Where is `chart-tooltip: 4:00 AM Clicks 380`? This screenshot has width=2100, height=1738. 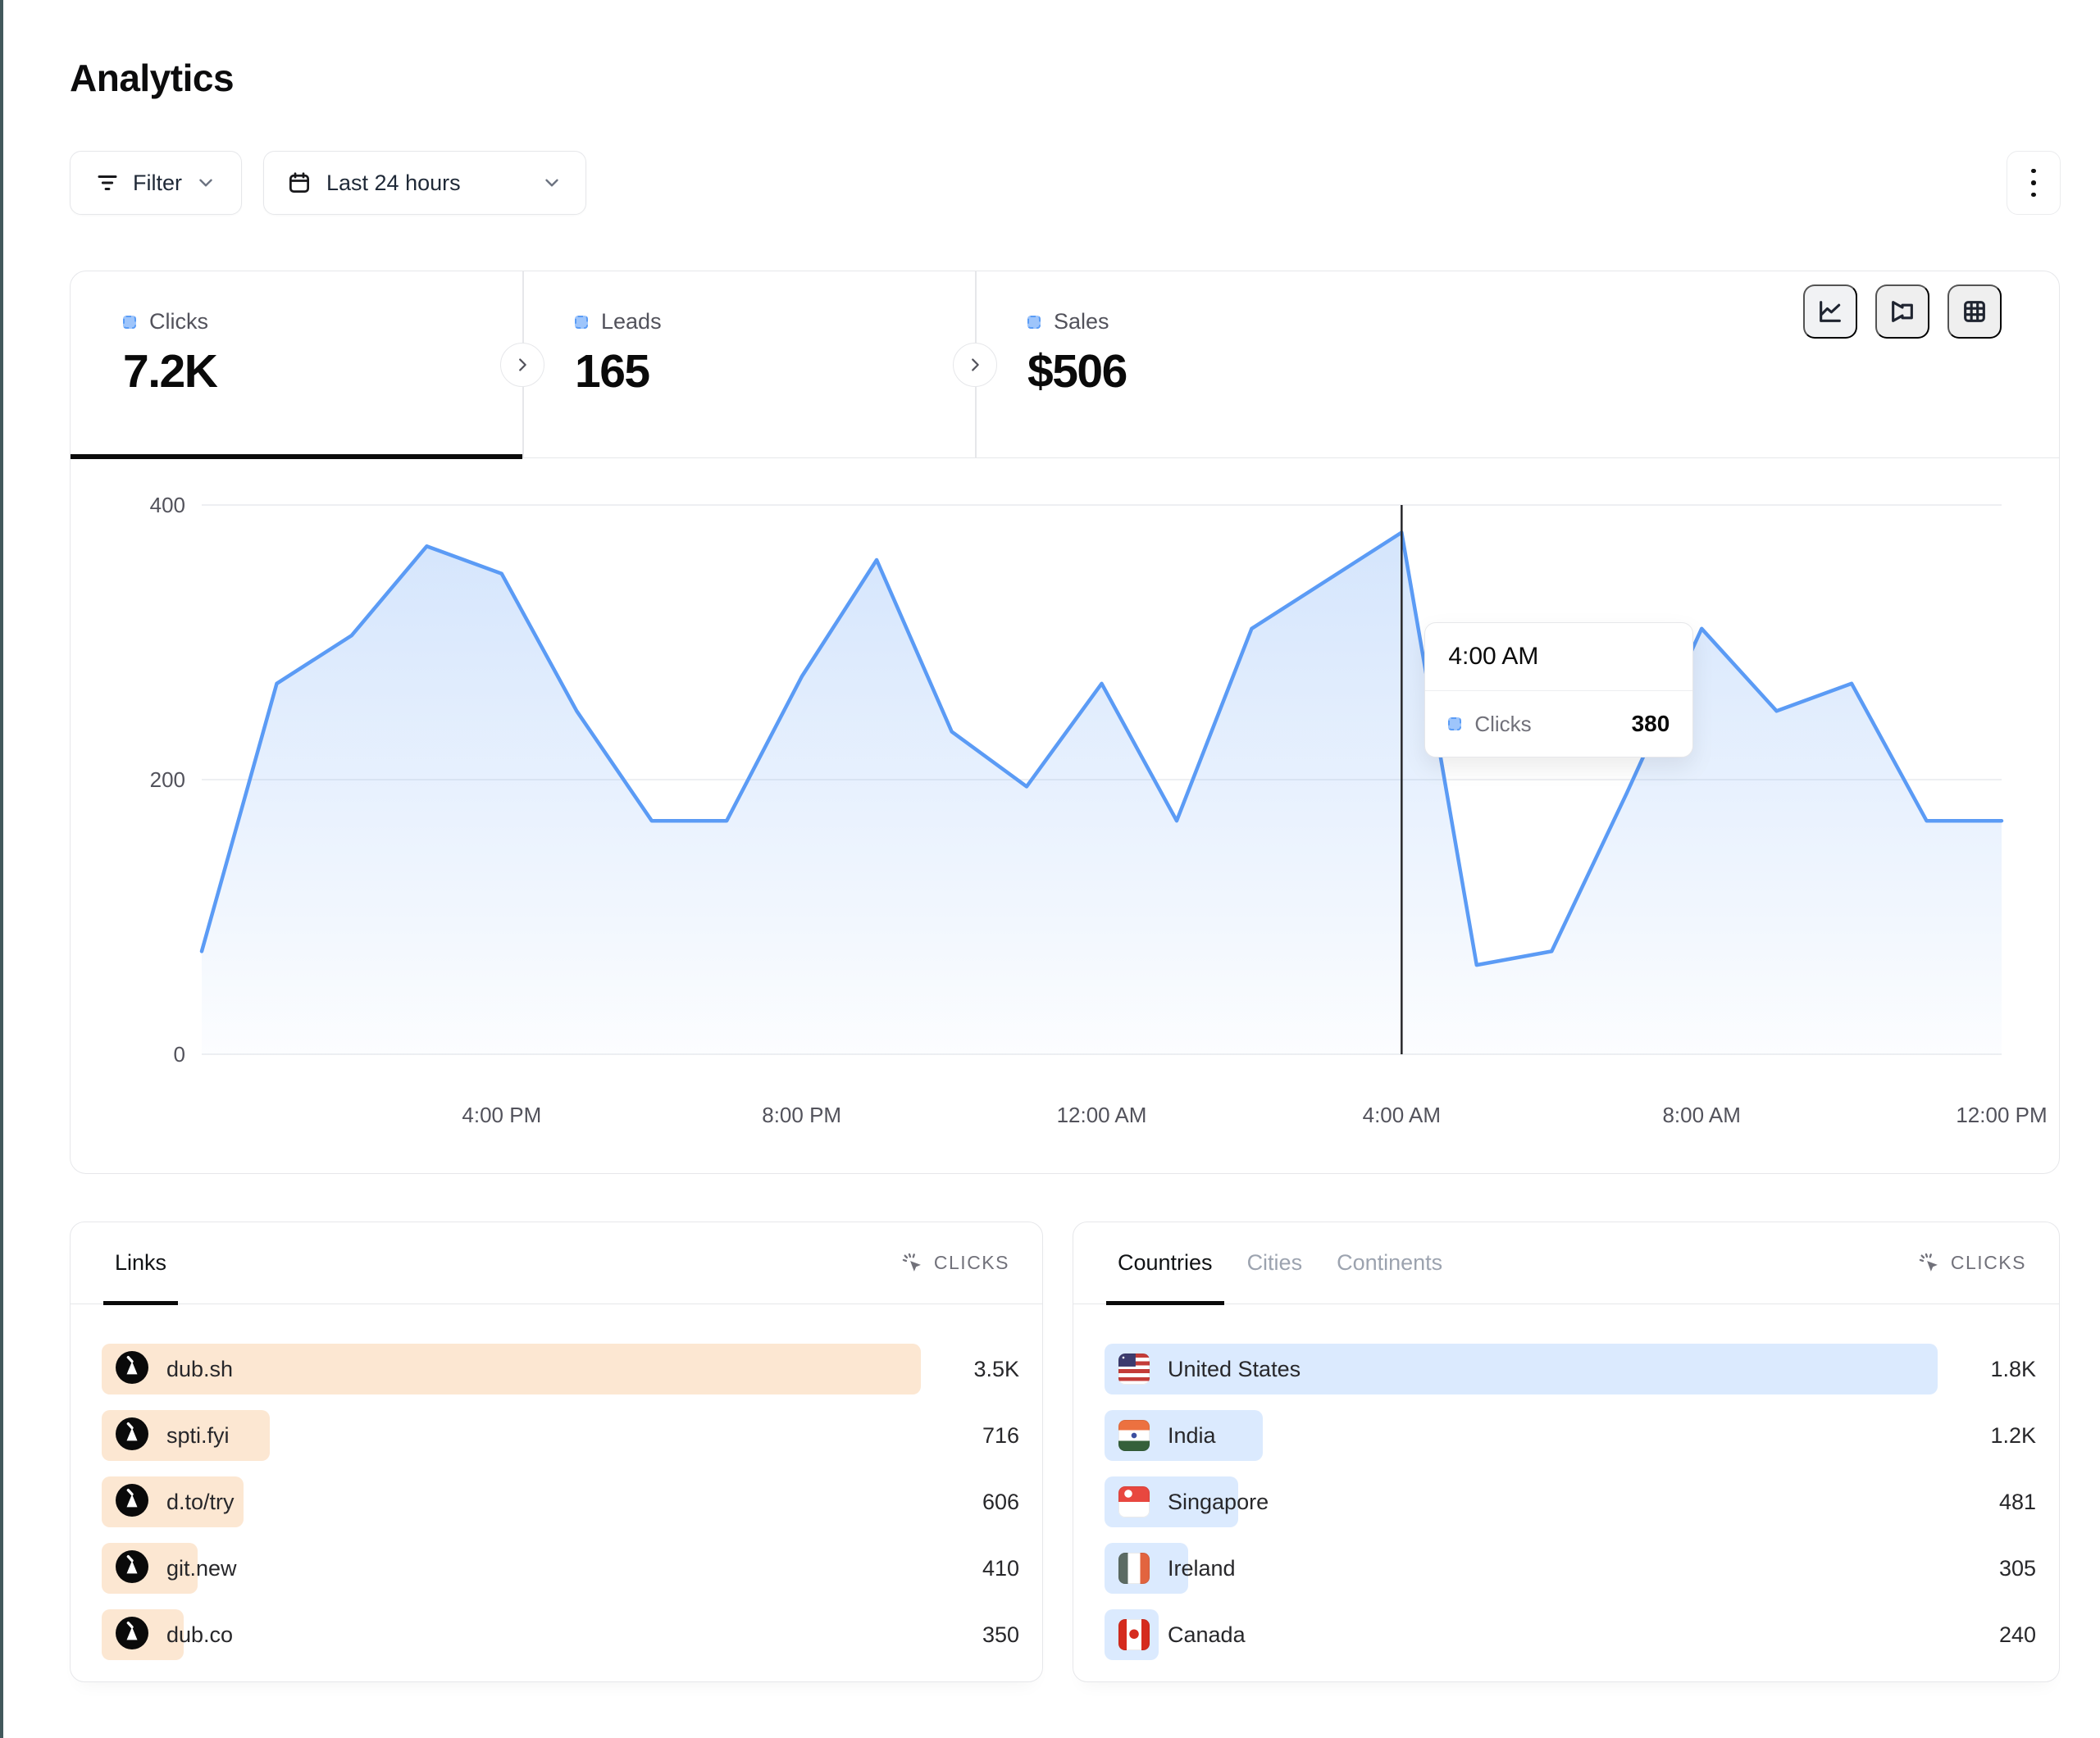 chart-tooltip: 4:00 AM Clicks 380 is located at coordinates (1559, 690).